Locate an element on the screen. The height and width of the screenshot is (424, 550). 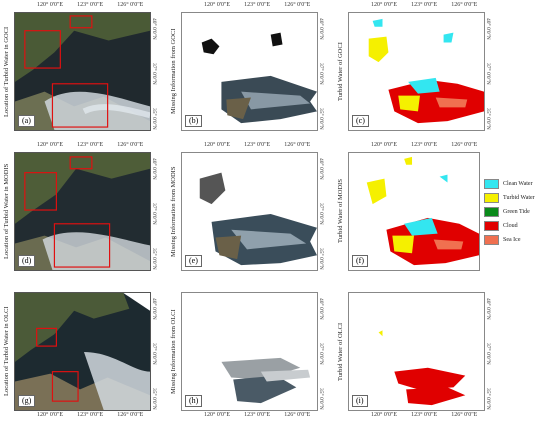
panel-label-a: (a) is located at coordinates (26, 121).